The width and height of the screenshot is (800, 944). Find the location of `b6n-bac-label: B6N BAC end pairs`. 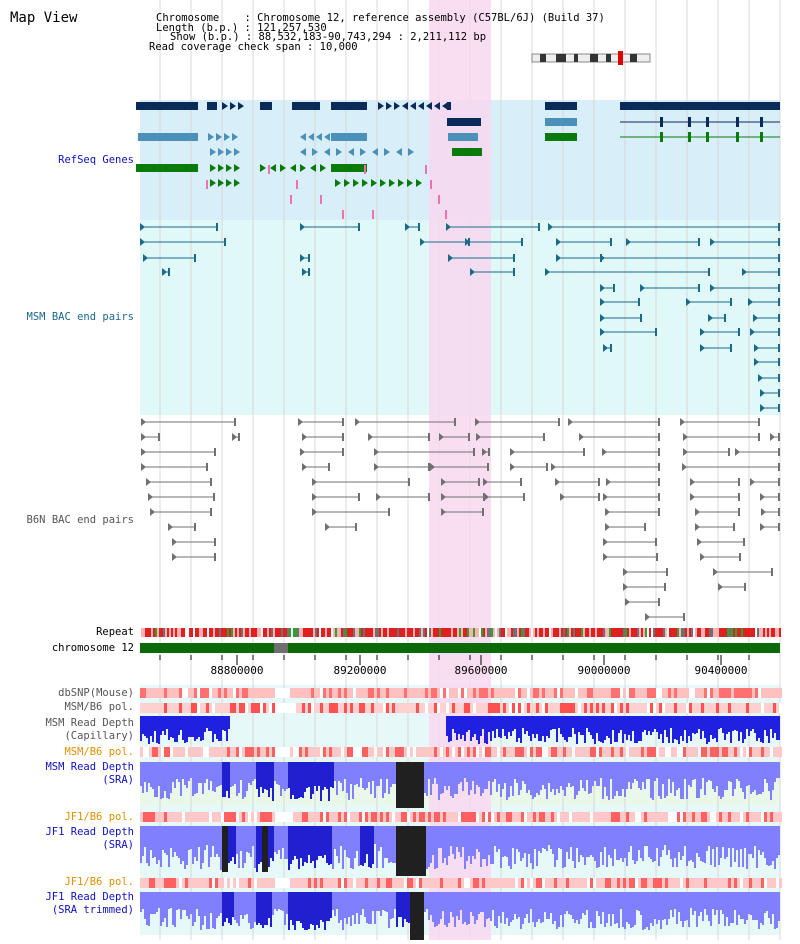

b6n-bac-label: B6N BAC end pairs is located at coordinates (80, 520).